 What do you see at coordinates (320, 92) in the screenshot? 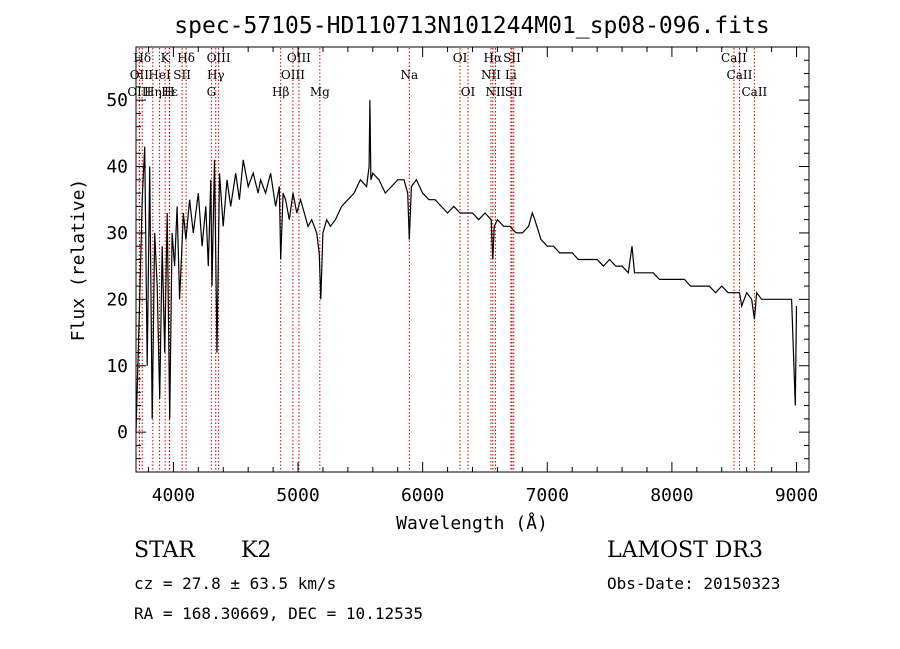
I see `line-label-16: Mg` at bounding box center [320, 92].